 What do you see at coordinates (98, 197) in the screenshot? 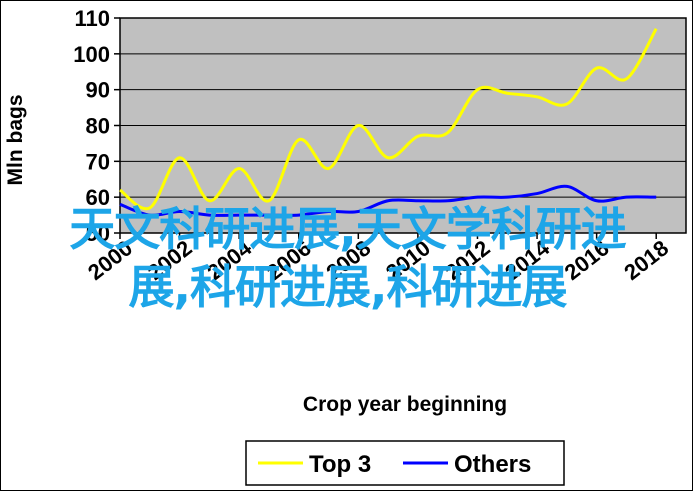
I see `y-tick-label: 60` at bounding box center [98, 197].